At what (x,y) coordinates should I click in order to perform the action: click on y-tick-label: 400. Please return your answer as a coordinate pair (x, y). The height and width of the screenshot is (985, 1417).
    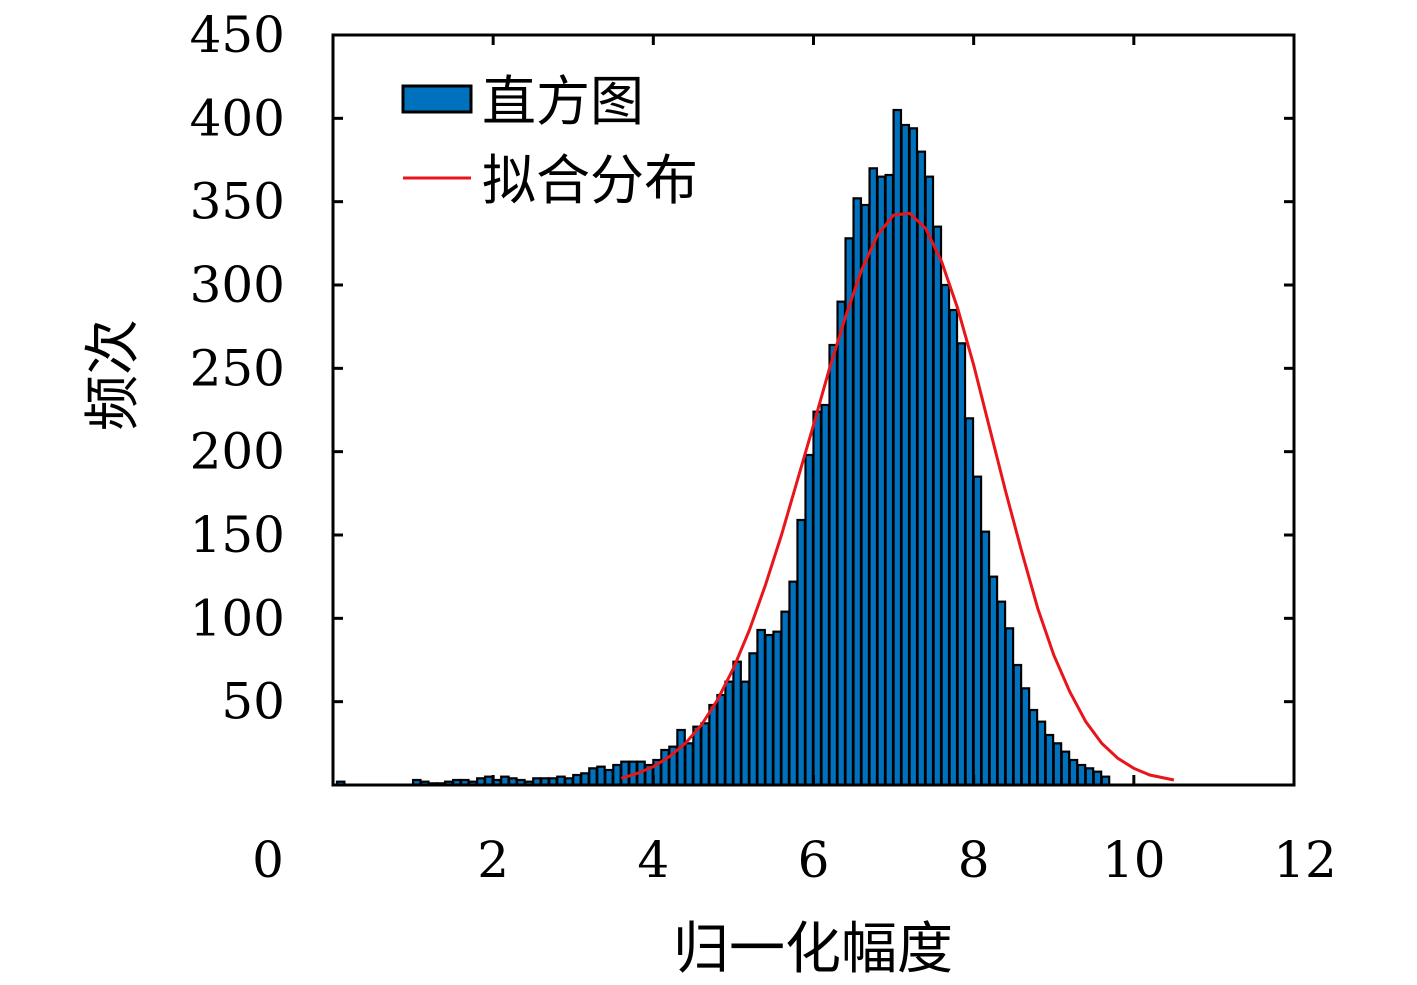
    Looking at the image, I should click on (237, 118).